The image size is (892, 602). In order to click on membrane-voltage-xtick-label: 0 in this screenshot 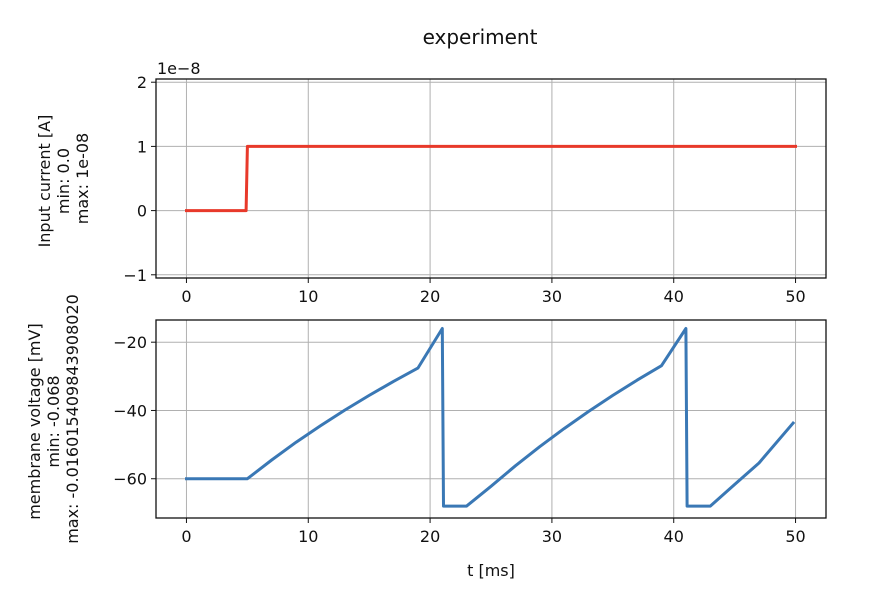, I will do `click(186, 536)`.